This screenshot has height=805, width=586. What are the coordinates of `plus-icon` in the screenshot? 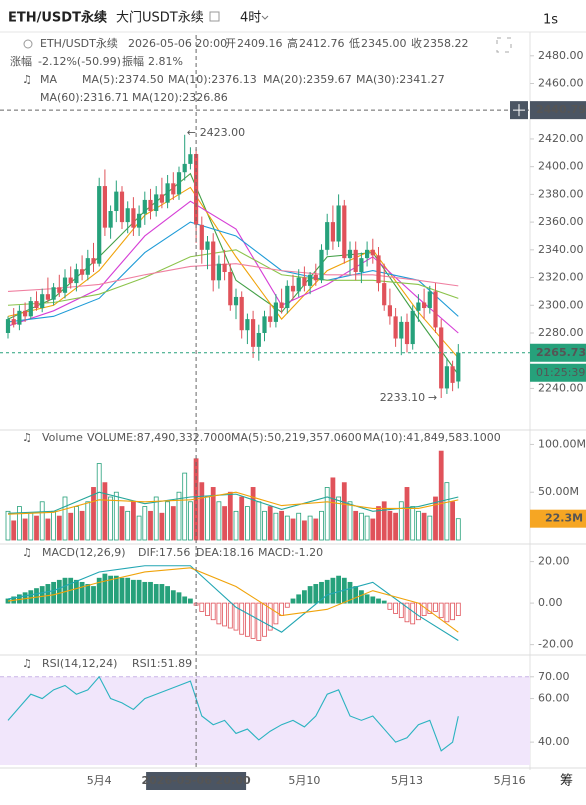 It's located at (519, 110).